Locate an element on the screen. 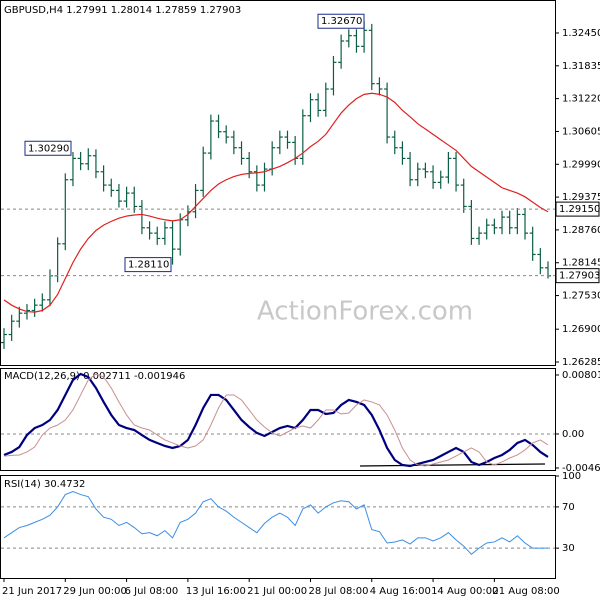 This screenshot has height=600, width=600. y-tick-label: 1.26285 is located at coordinates (581, 362).